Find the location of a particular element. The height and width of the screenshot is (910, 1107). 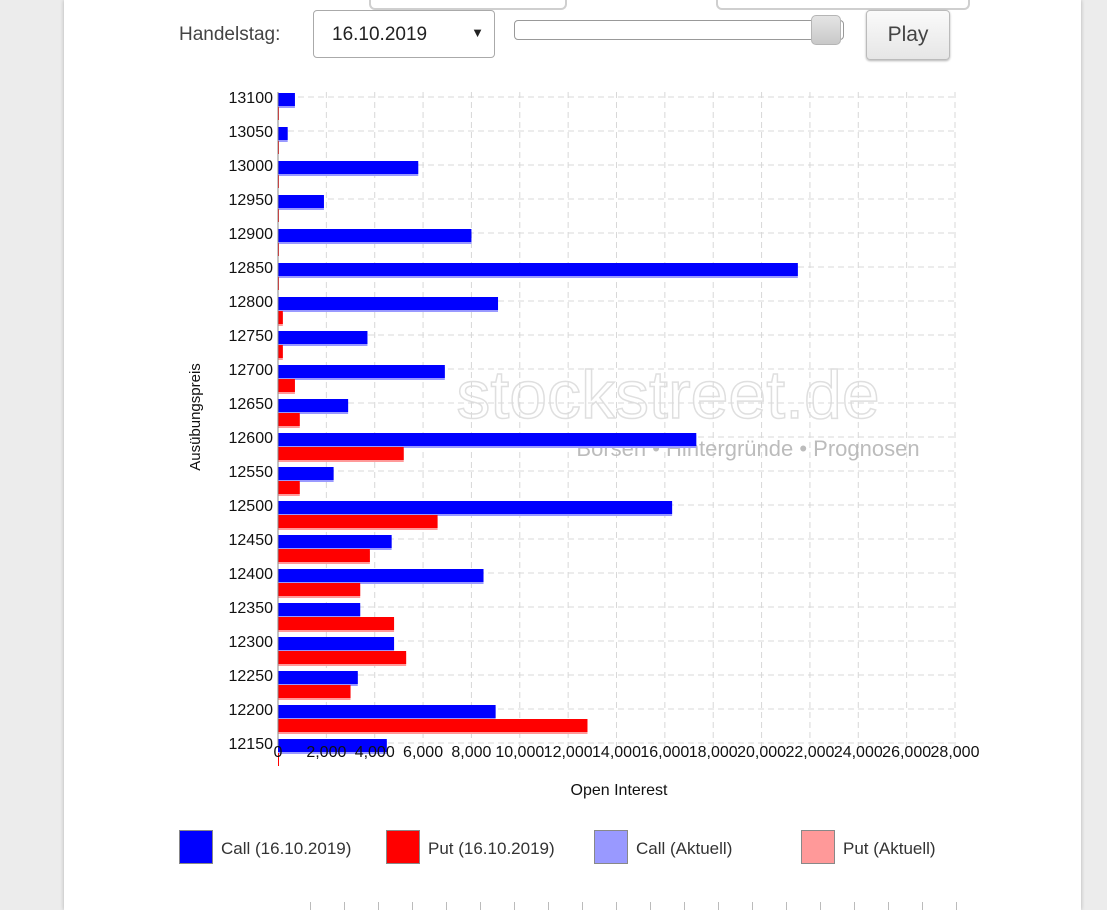

trading-day-label: Handelstag: is located at coordinates (230, 34).